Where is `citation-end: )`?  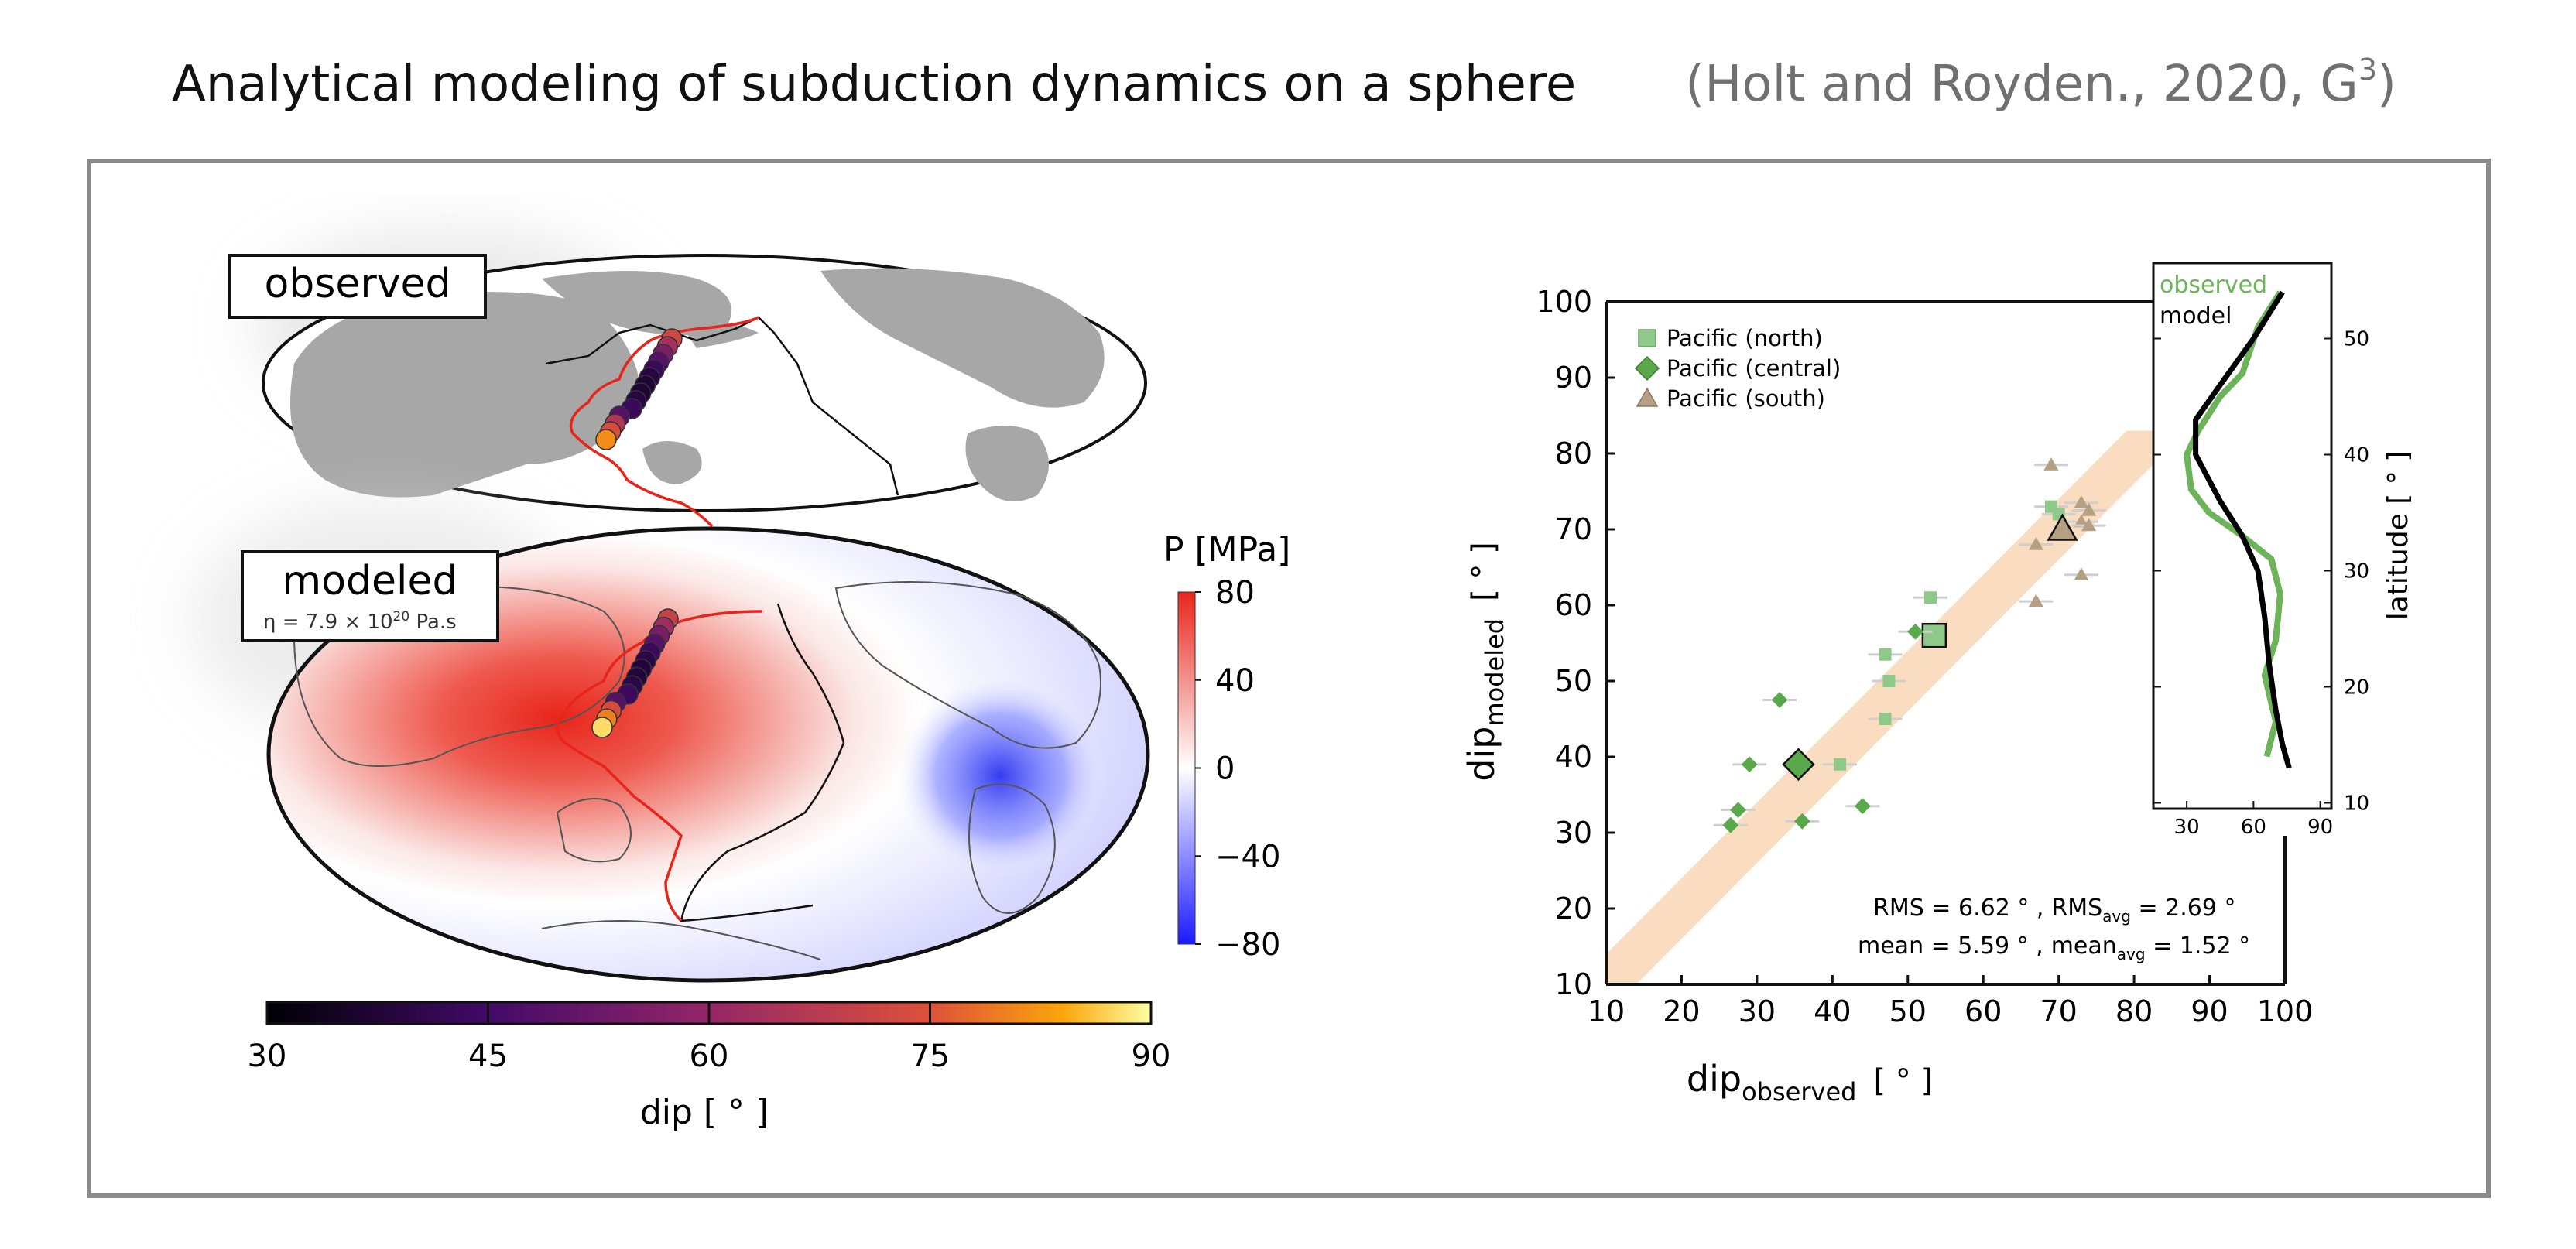 citation-end: ) is located at coordinates (2386, 84).